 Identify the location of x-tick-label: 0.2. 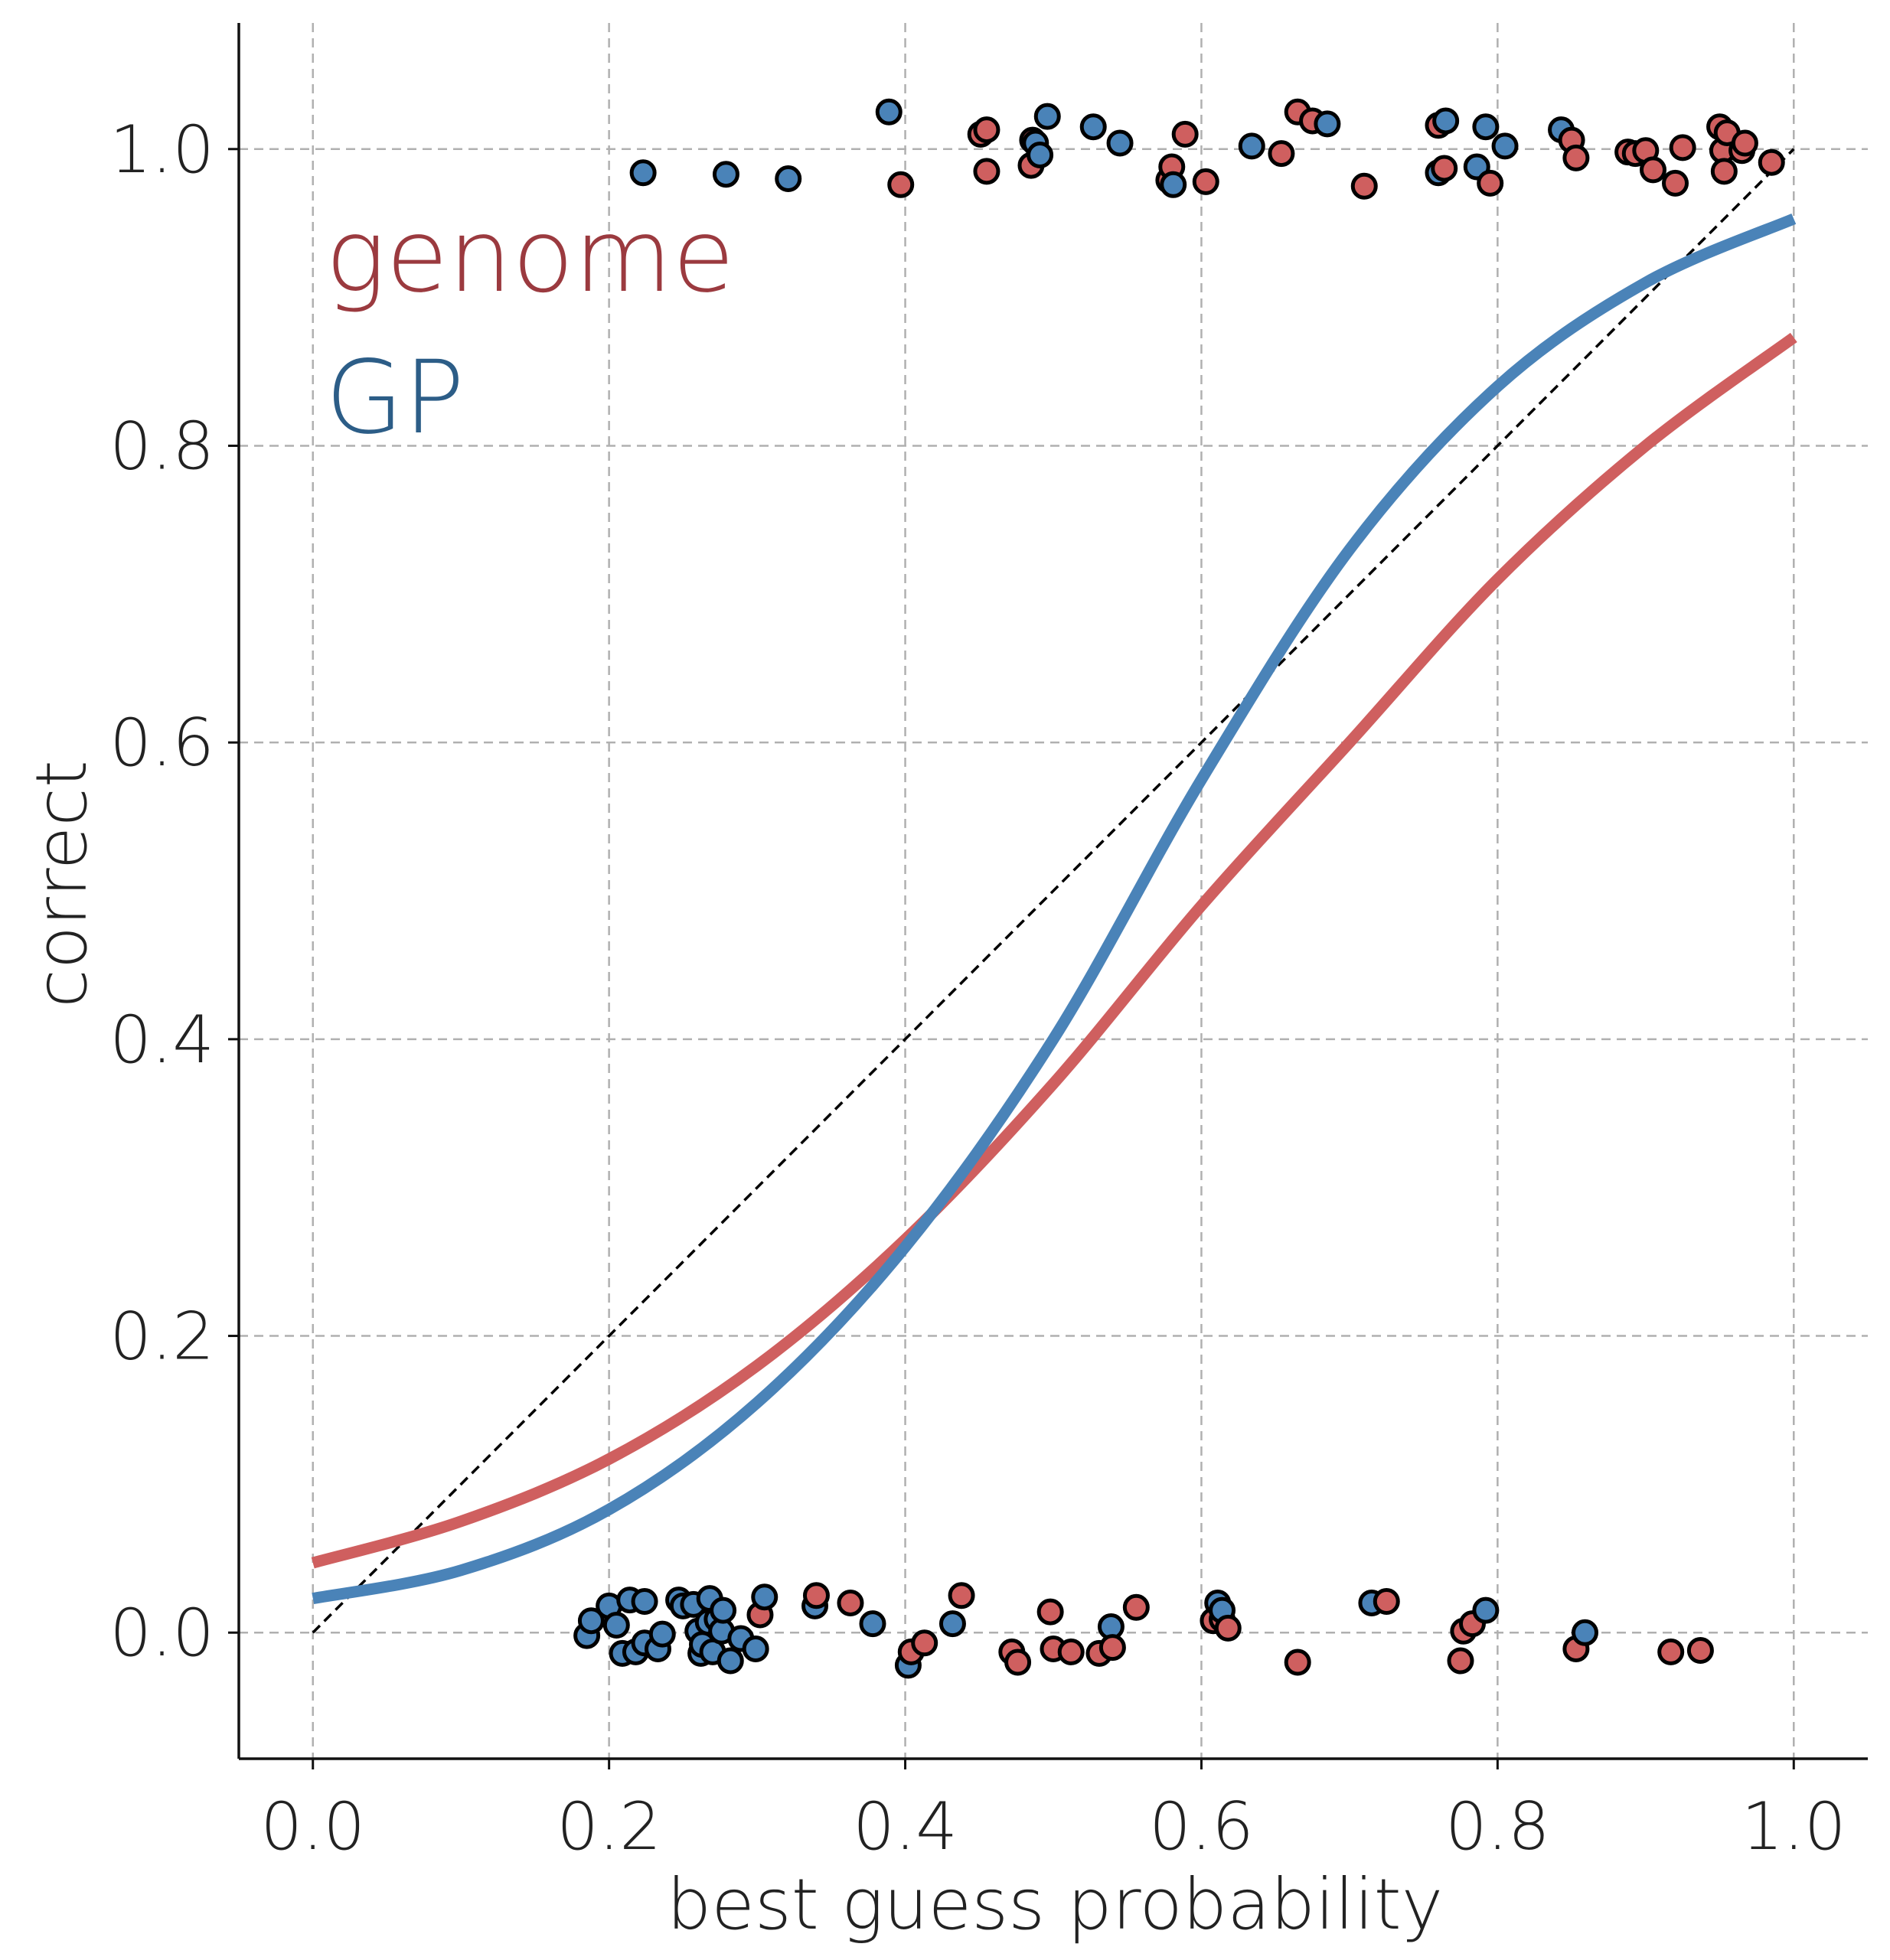
(609, 1827).